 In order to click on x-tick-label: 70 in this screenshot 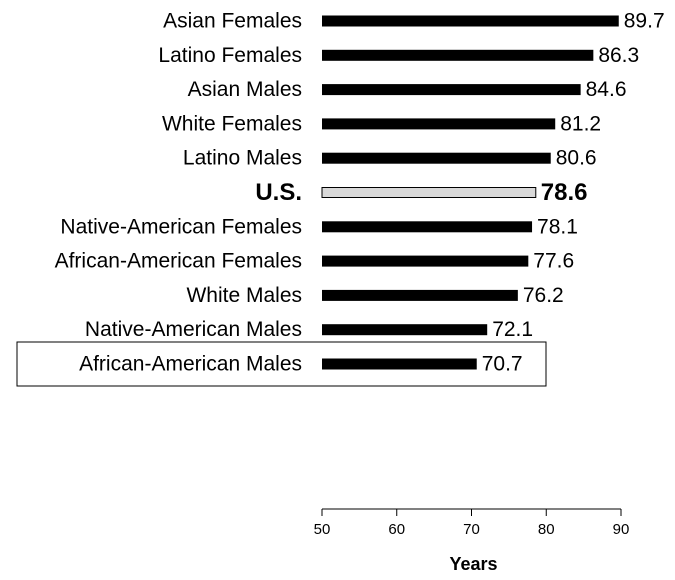, I will do `click(471, 529)`.